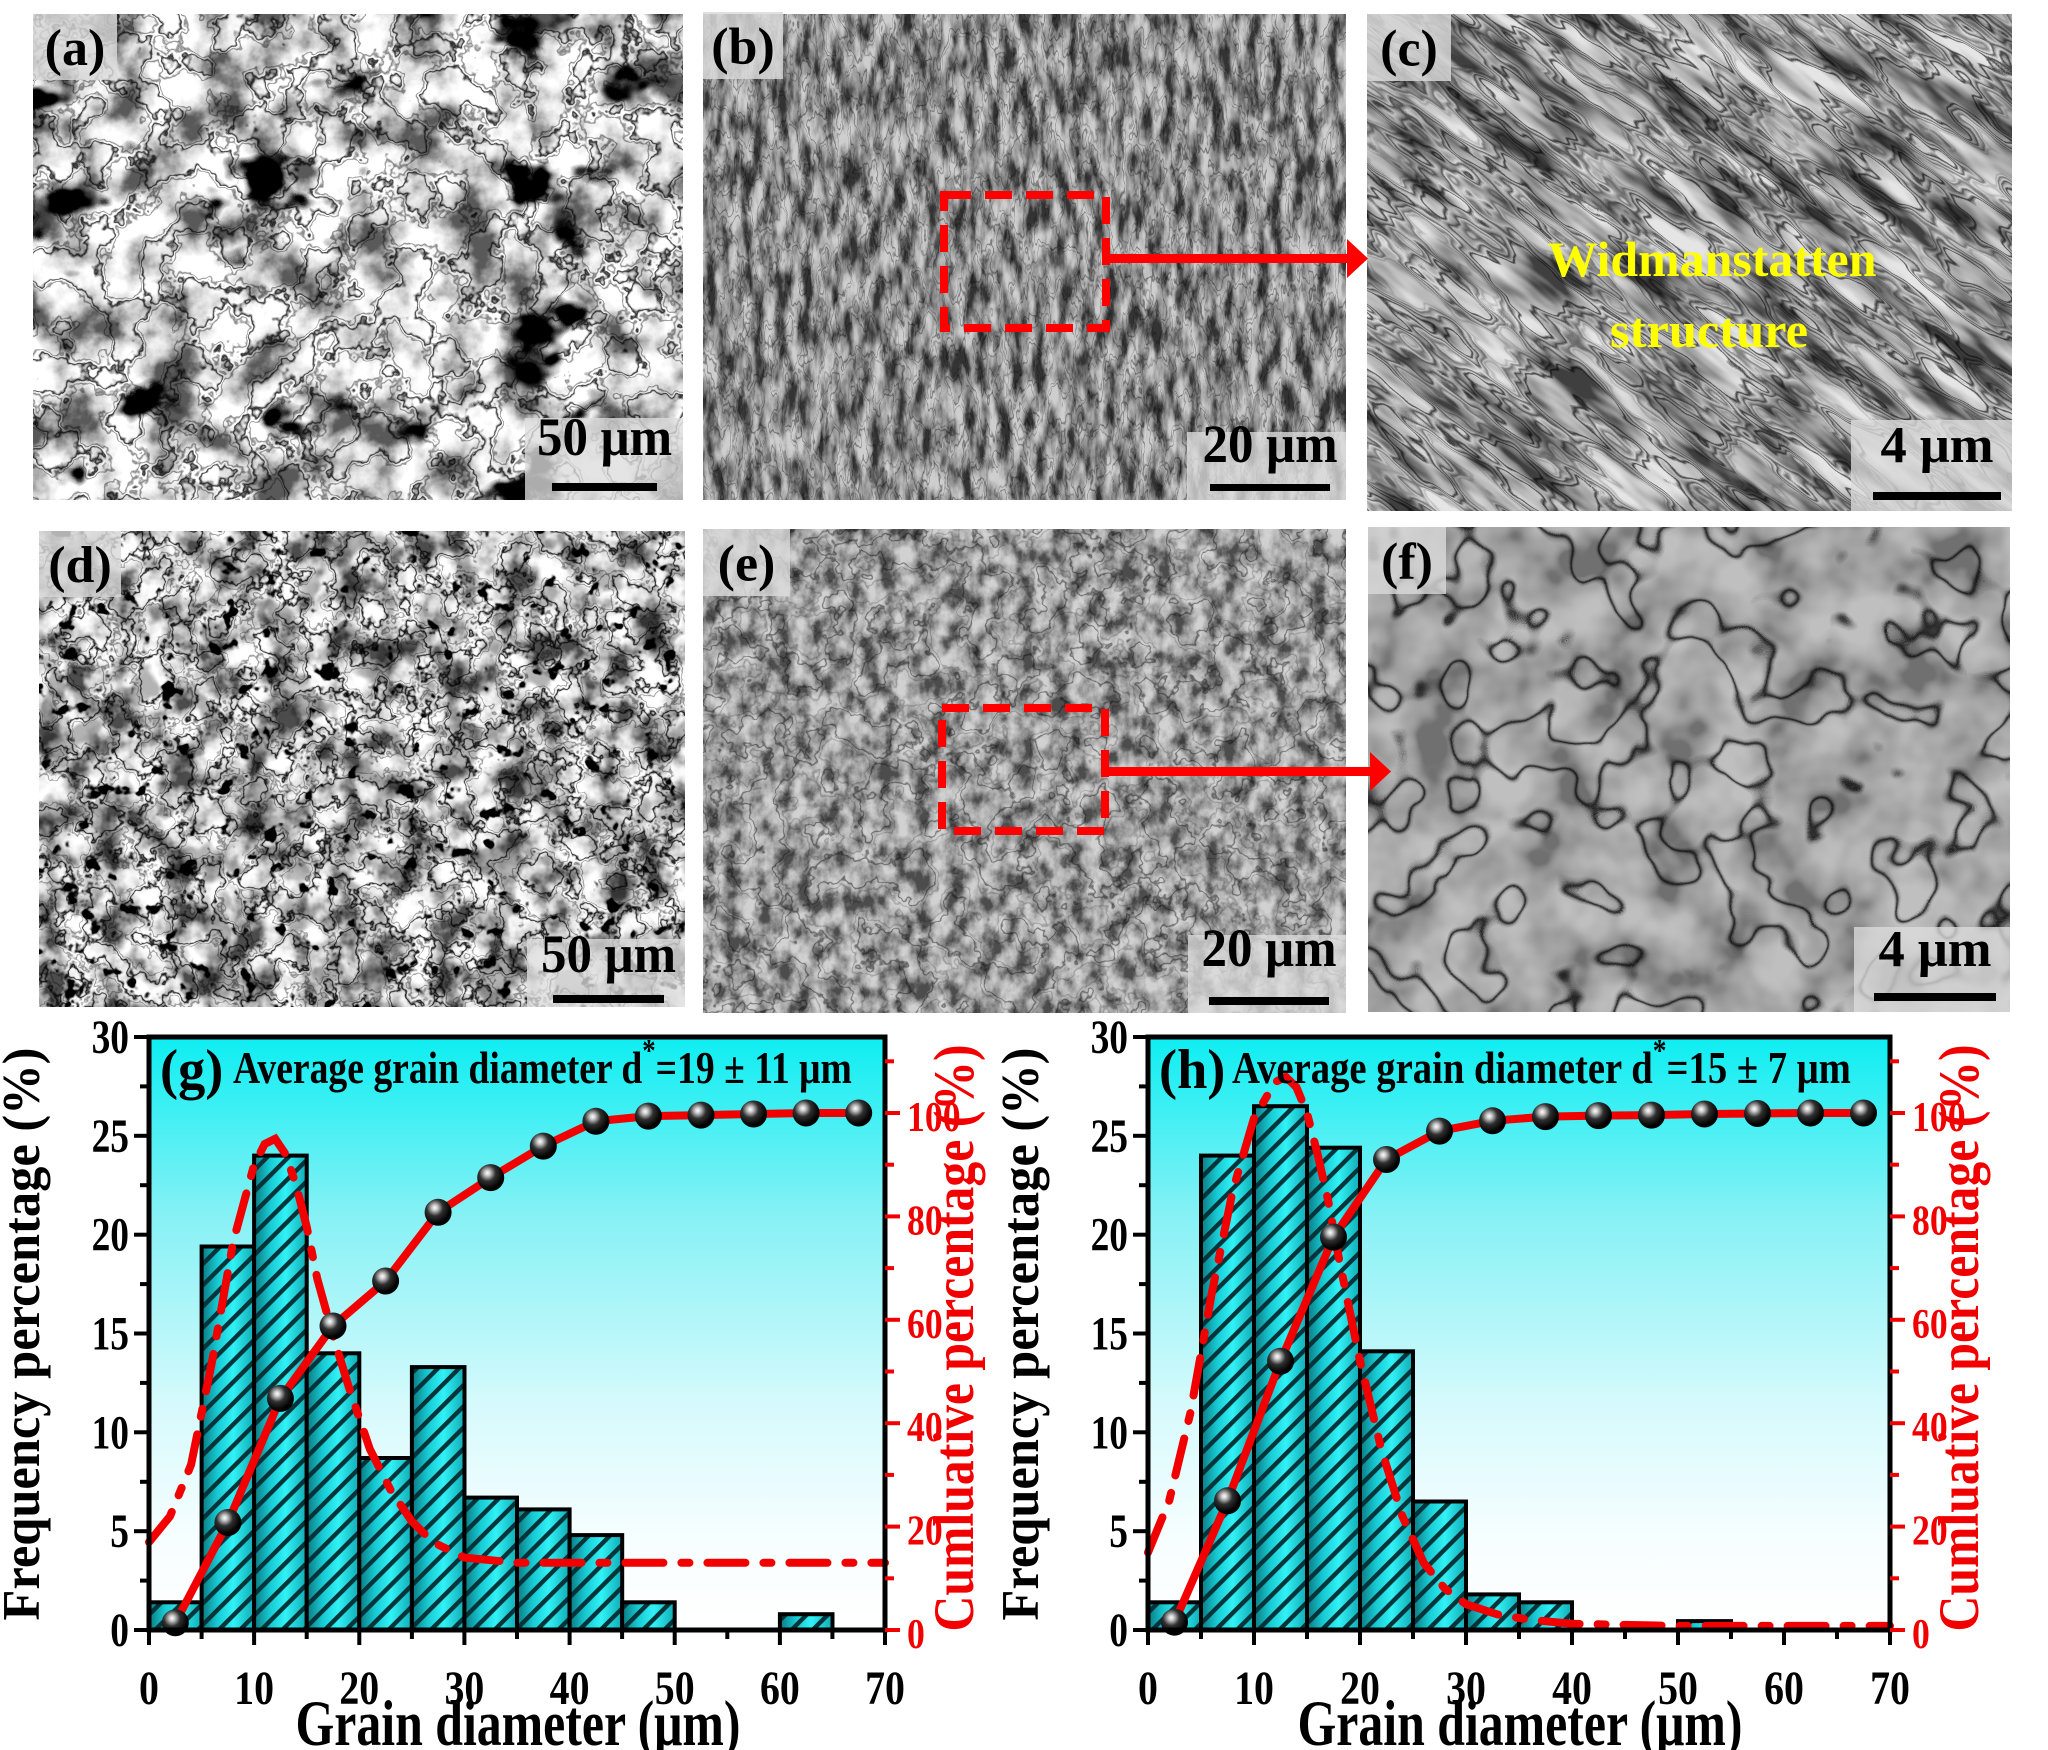  What do you see at coordinates (1709, 330) in the screenshot?
I see `svg-text: structure` at bounding box center [1709, 330].